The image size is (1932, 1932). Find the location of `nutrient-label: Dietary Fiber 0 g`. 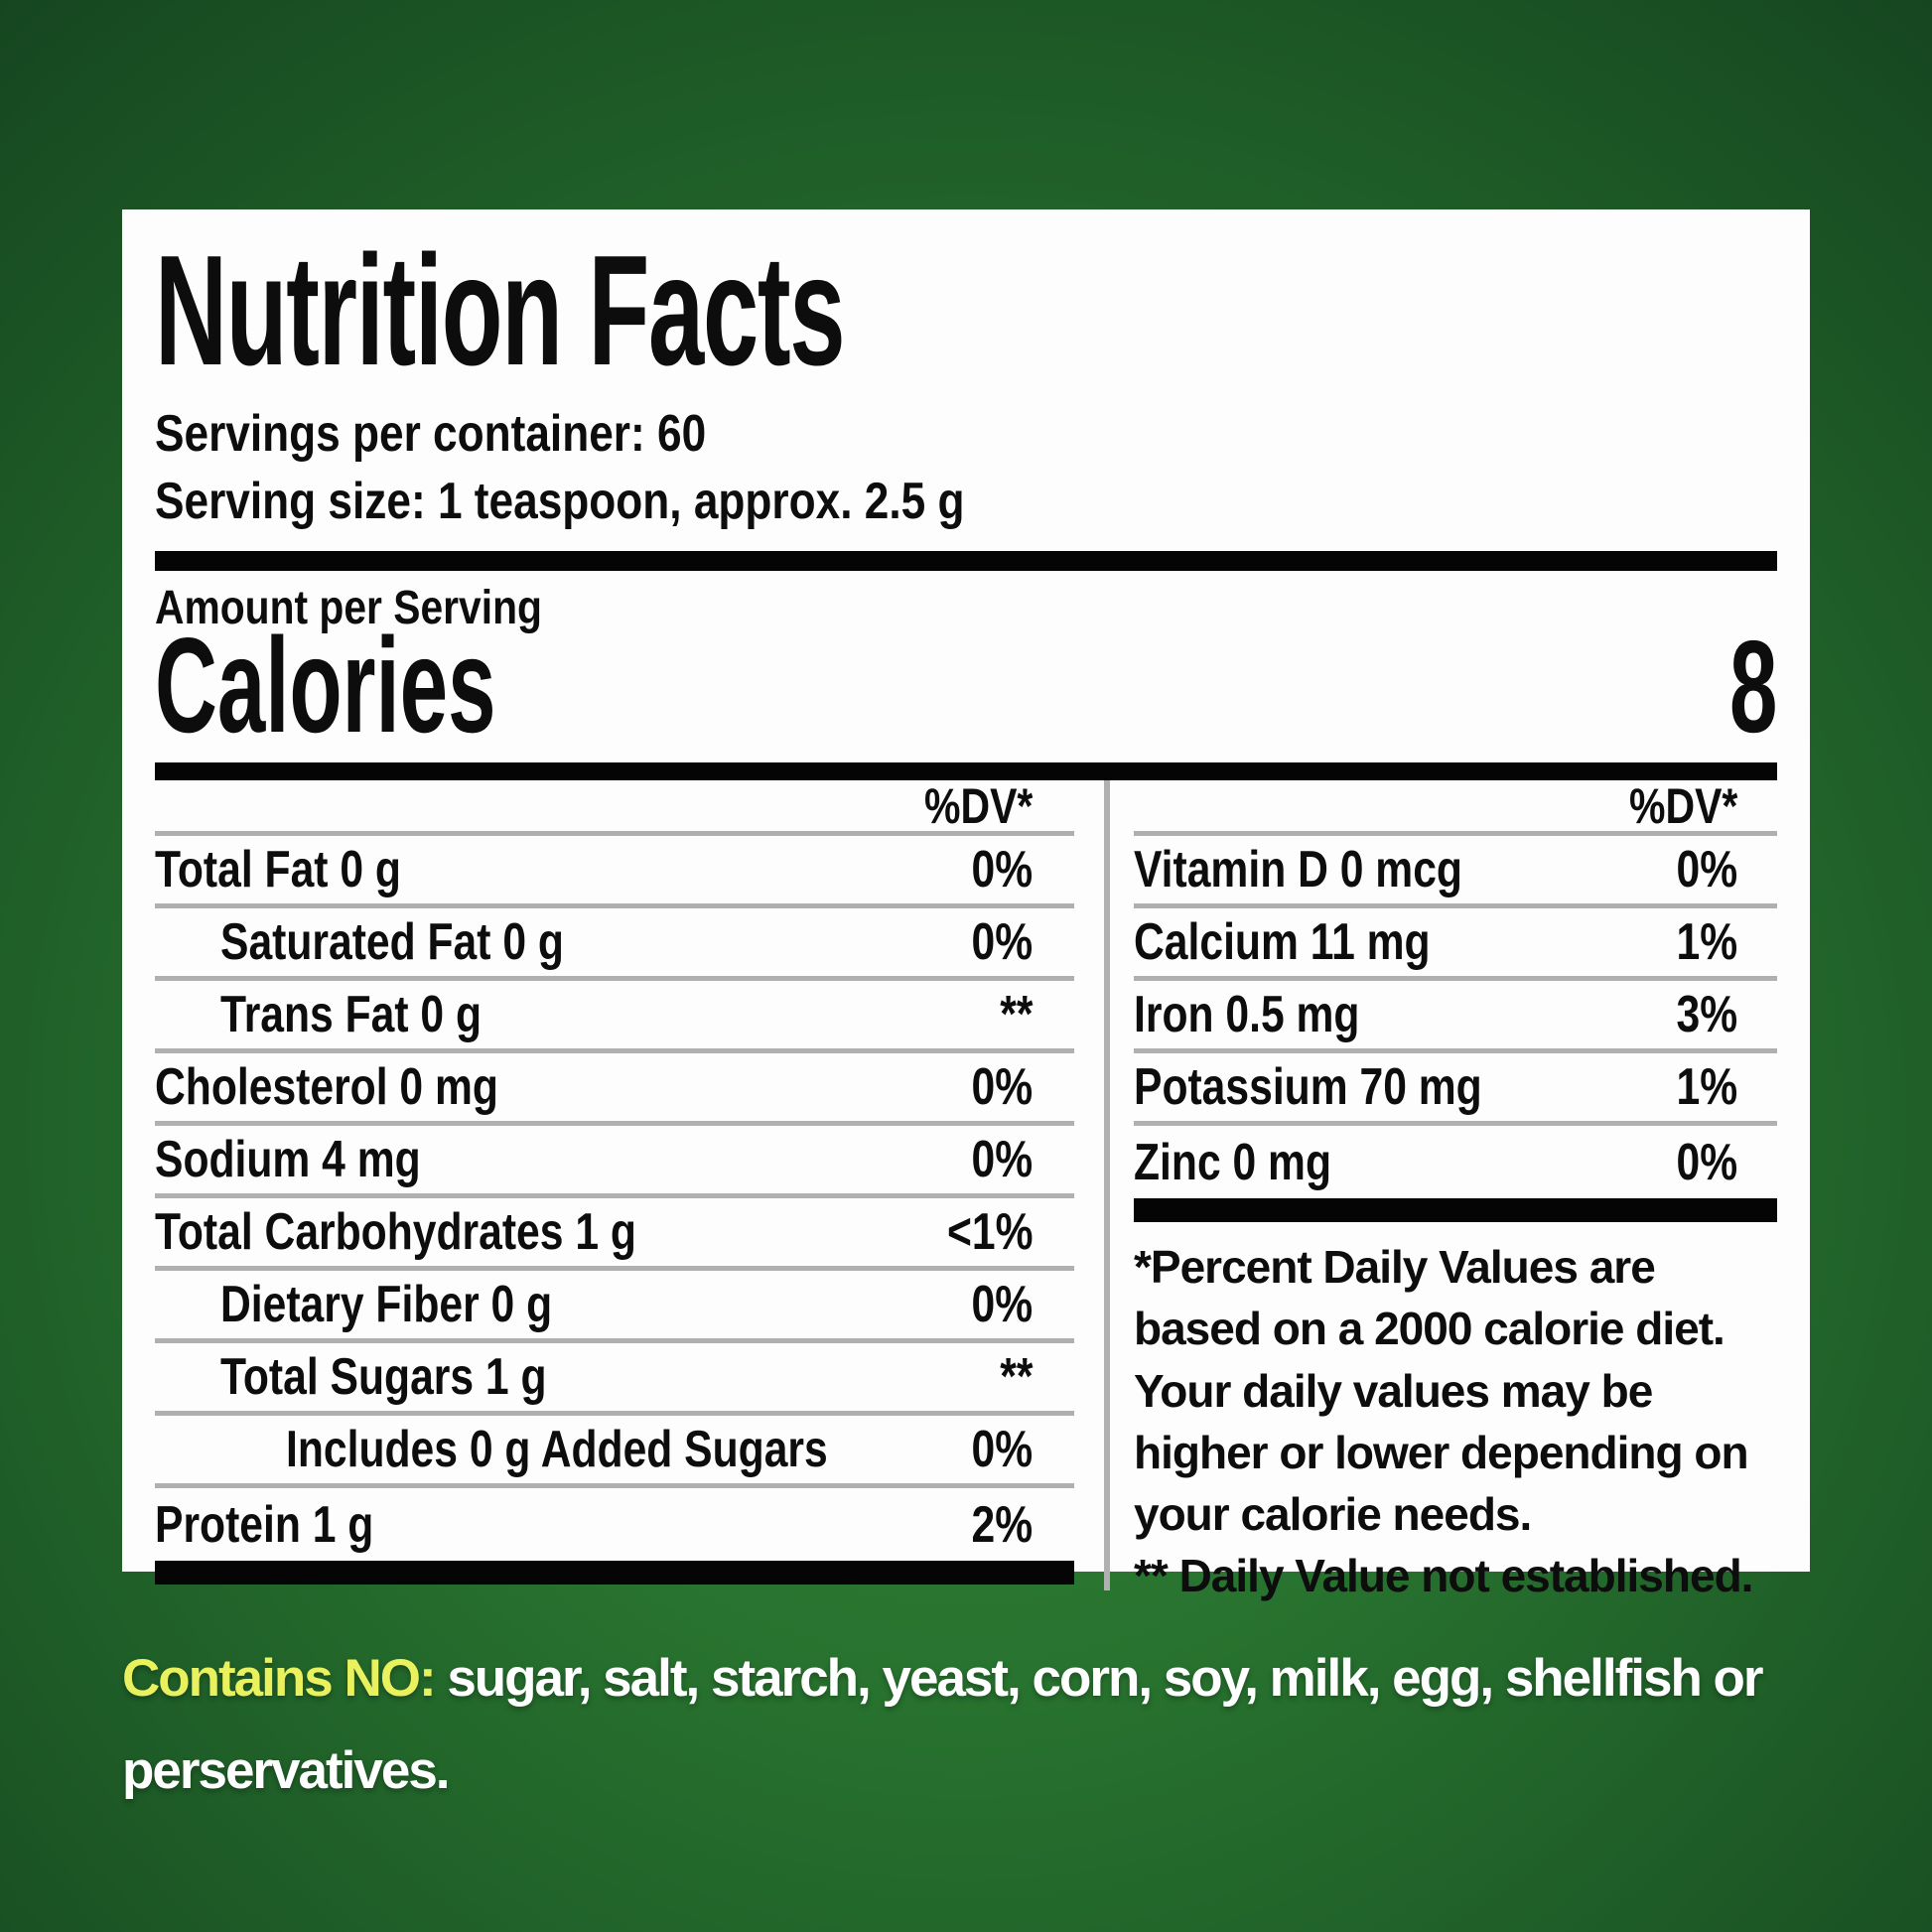

nutrient-label: Dietary Fiber 0 g is located at coordinates (387, 1305).